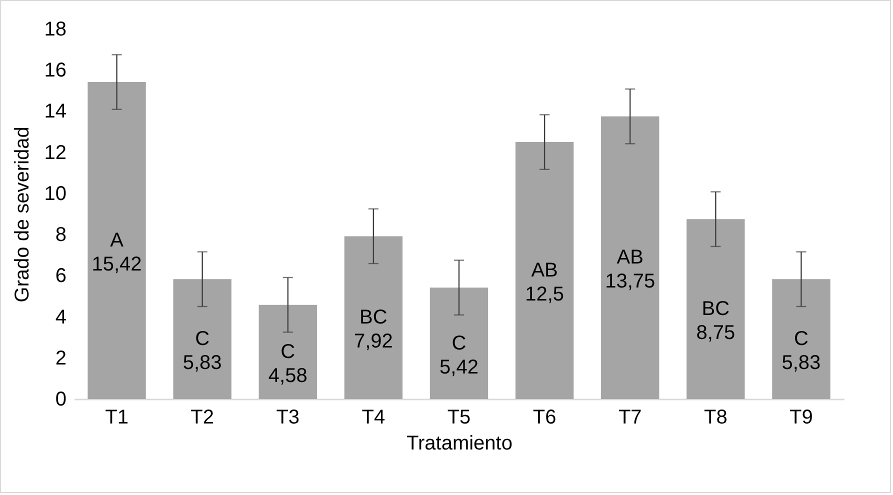 The image size is (893, 495). I want to click on y-tick-label: 10, so click(55, 193).